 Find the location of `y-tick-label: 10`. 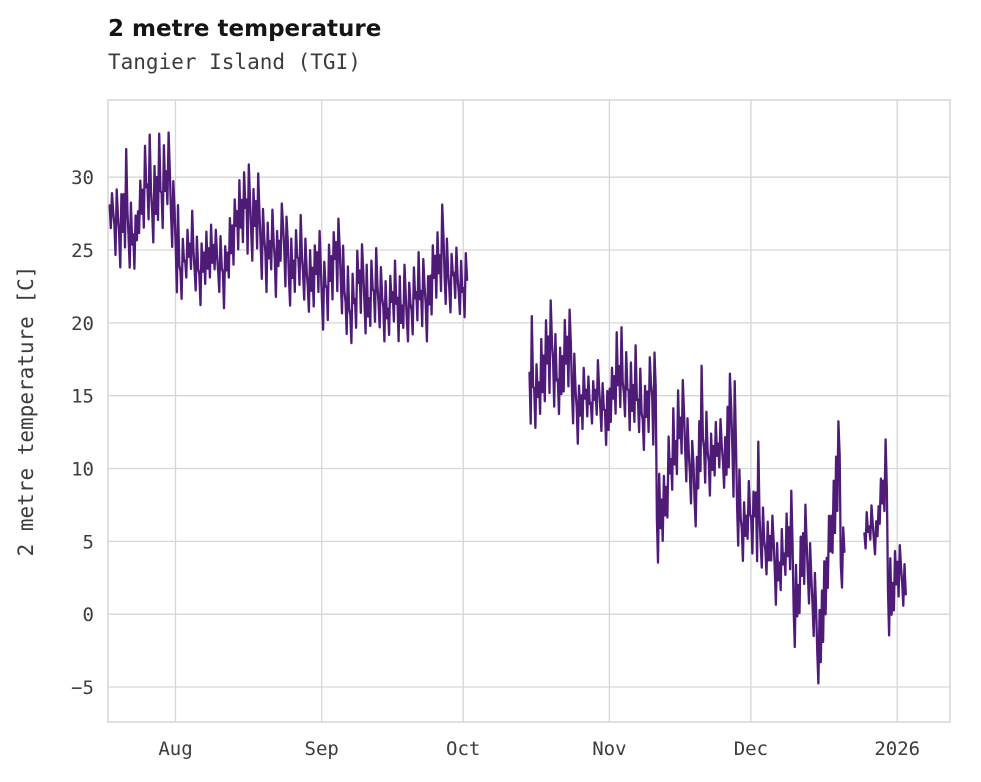

y-tick-label: 10 is located at coordinates (82, 470).